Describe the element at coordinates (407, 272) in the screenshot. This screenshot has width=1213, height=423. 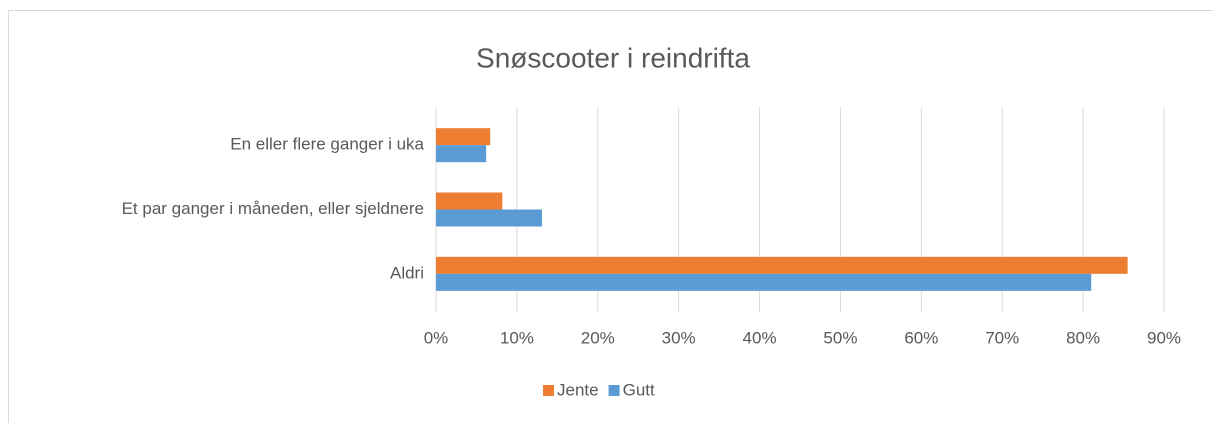
I see `y-tick-label: Aldri` at that location.